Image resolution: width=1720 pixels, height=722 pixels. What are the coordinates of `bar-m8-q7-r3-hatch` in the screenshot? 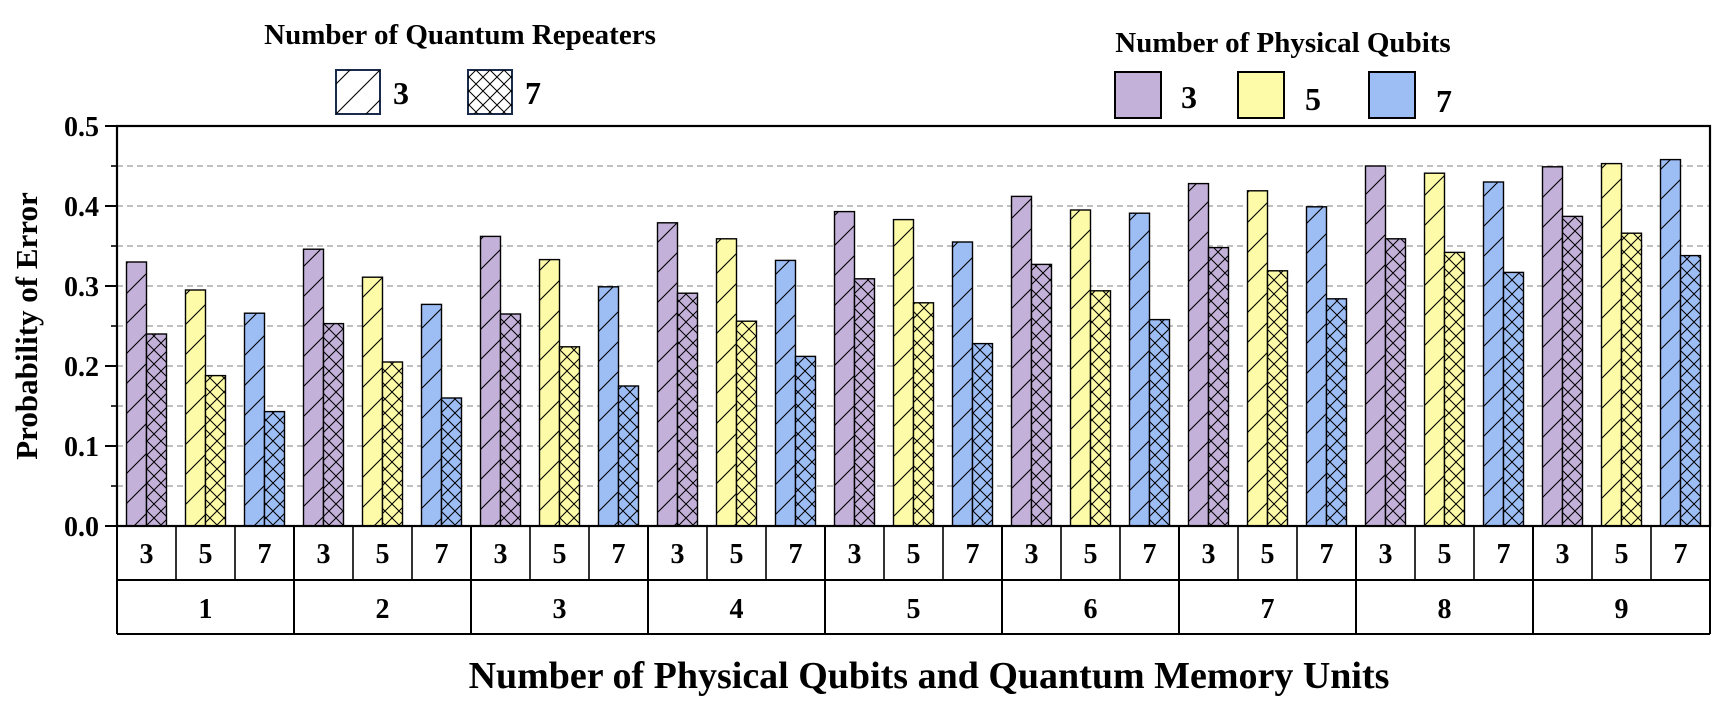 It's located at (1493, 354).